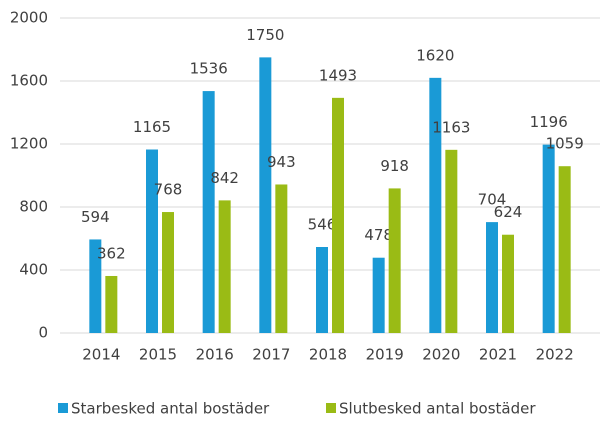  I want to click on x-tick-label: 2015, so click(158, 355).